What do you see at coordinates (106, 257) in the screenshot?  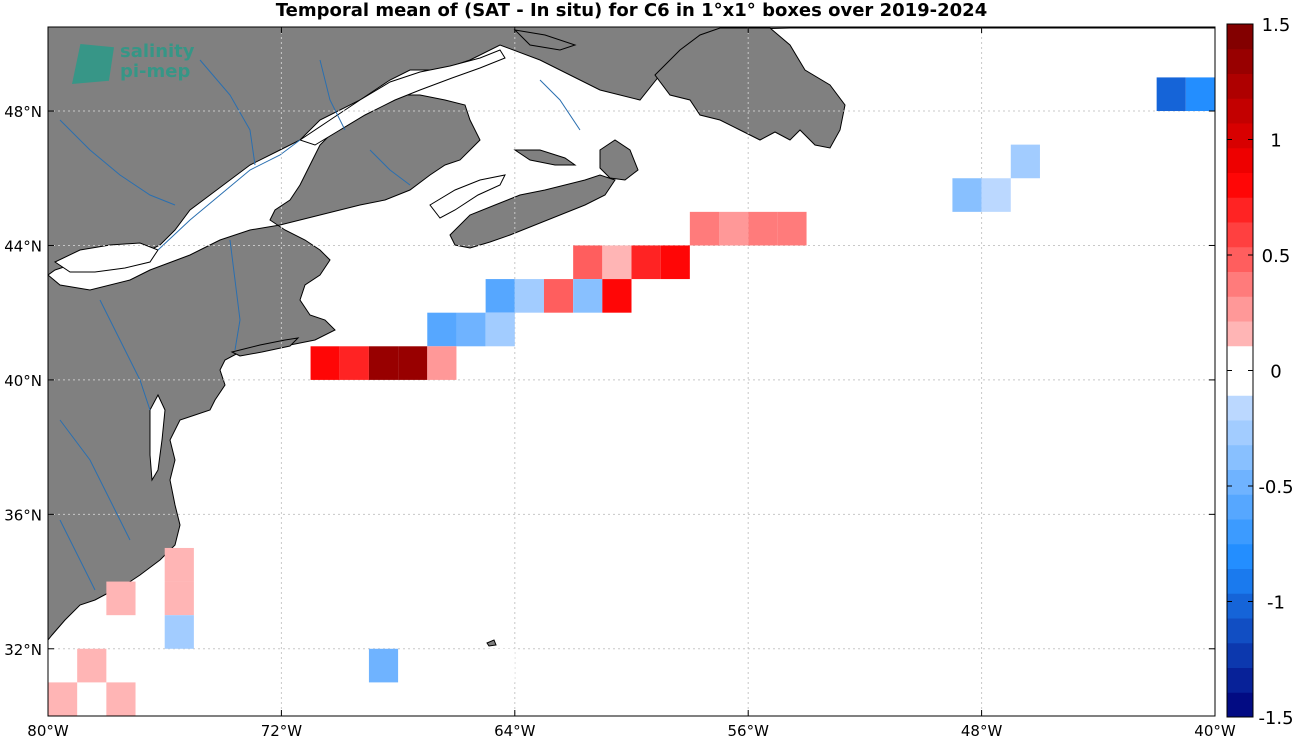 I see `lake-ontario` at bounding box center [106, 257].